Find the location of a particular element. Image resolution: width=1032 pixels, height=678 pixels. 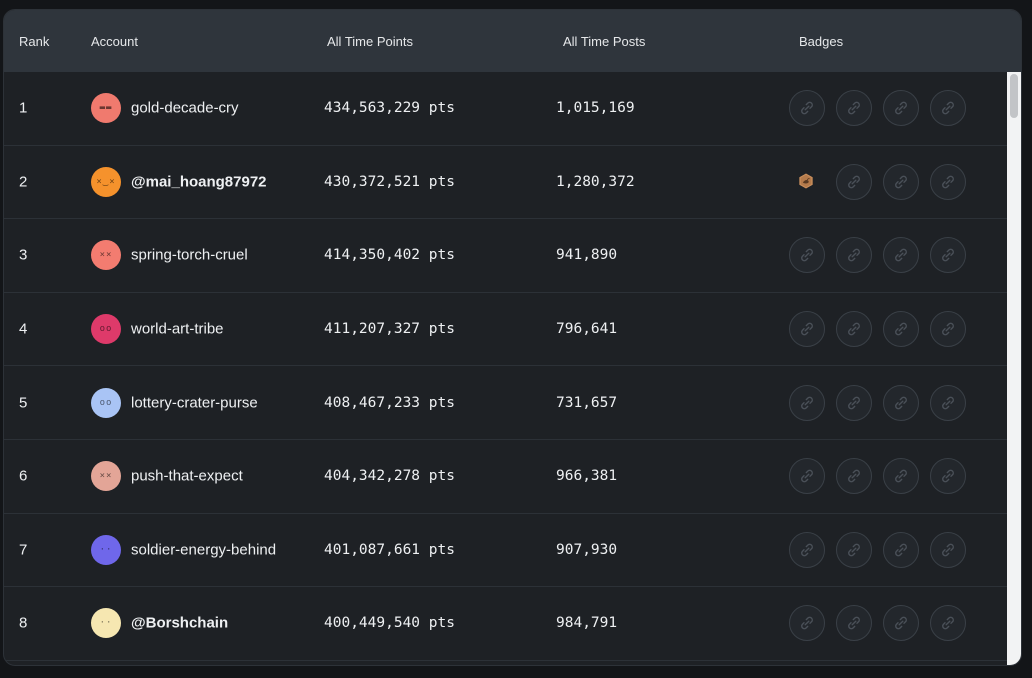

rank-cell: 6 is located at coordinates (23, 476).